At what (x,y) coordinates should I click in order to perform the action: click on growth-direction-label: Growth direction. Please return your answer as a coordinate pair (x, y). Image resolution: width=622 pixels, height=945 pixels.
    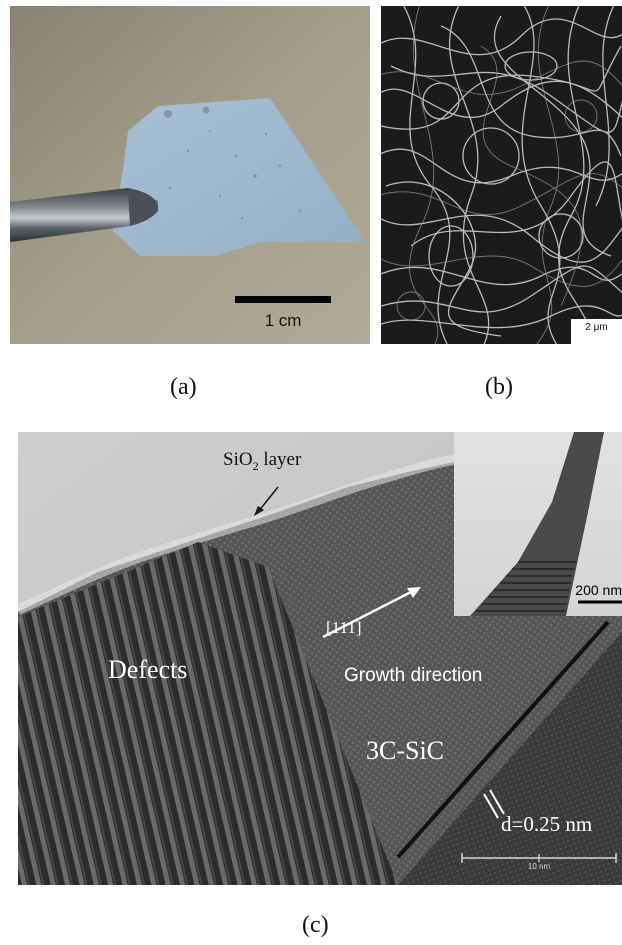
    Looking at the image, I should click on (413, 675).